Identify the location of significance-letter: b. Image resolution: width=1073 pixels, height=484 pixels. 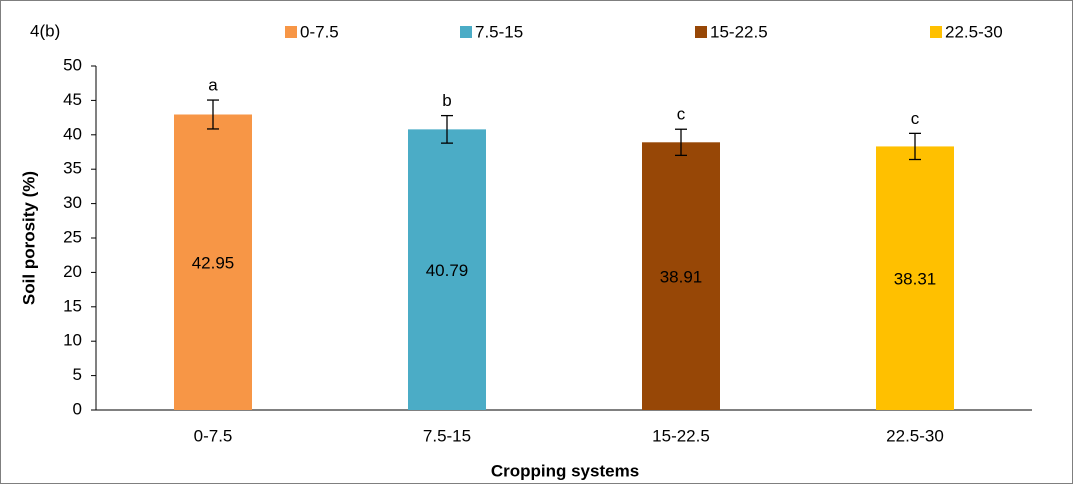
(446, 100).